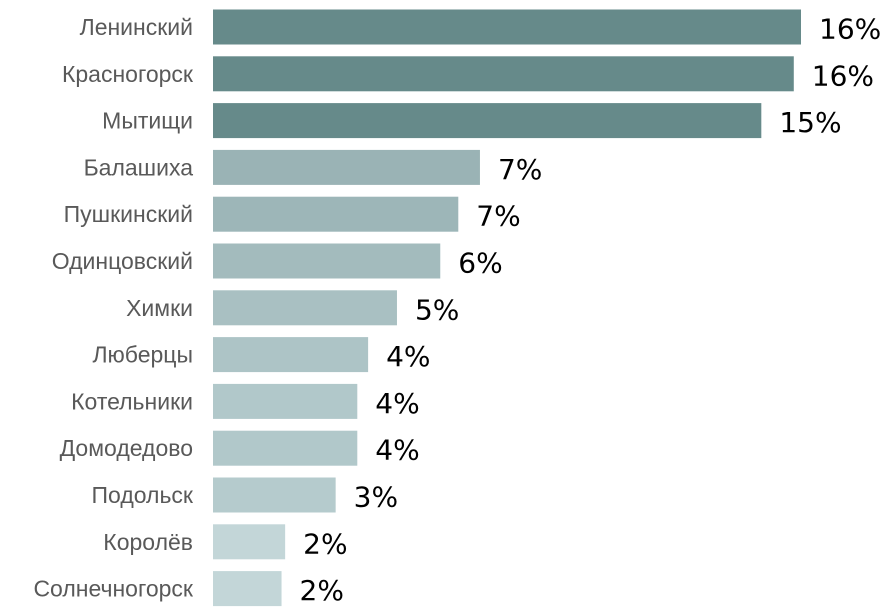 The height and width of the screenshot is (615, 885). Describe the element at coordinates (148, 542) in the screenshot. I see `category-label: Королёв` at that location.